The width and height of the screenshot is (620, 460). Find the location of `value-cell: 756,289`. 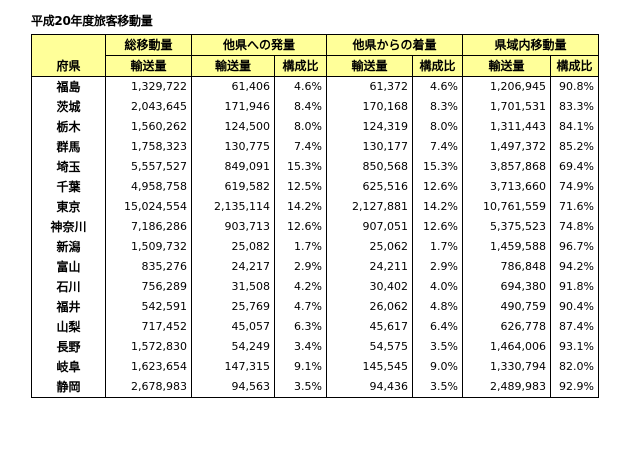

value-cell: 756,289 is located at coordinates (148, 287).